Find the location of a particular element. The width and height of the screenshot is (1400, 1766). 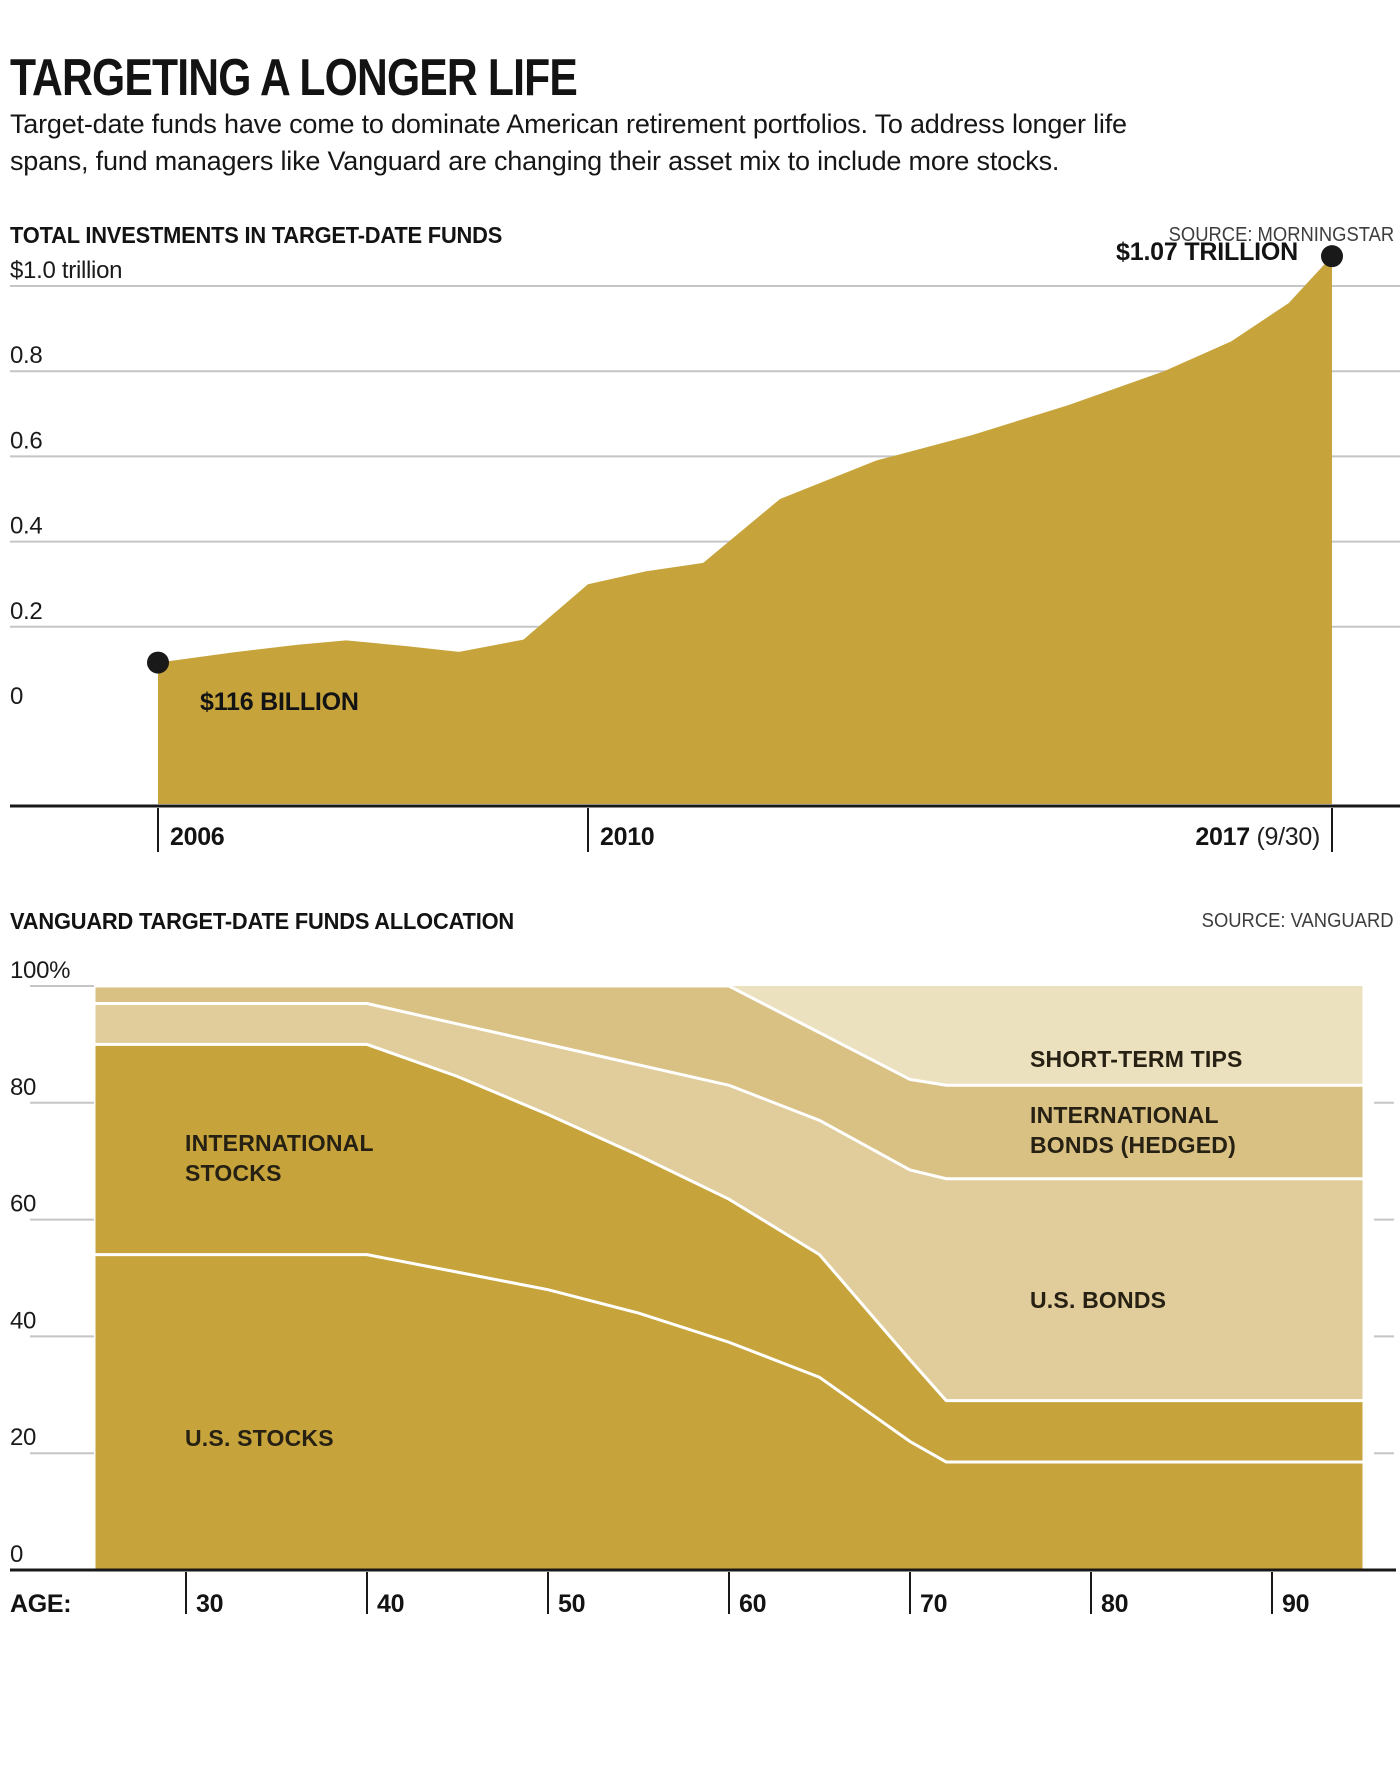

band-intl_bonds is located at coordinates (729, 1082).